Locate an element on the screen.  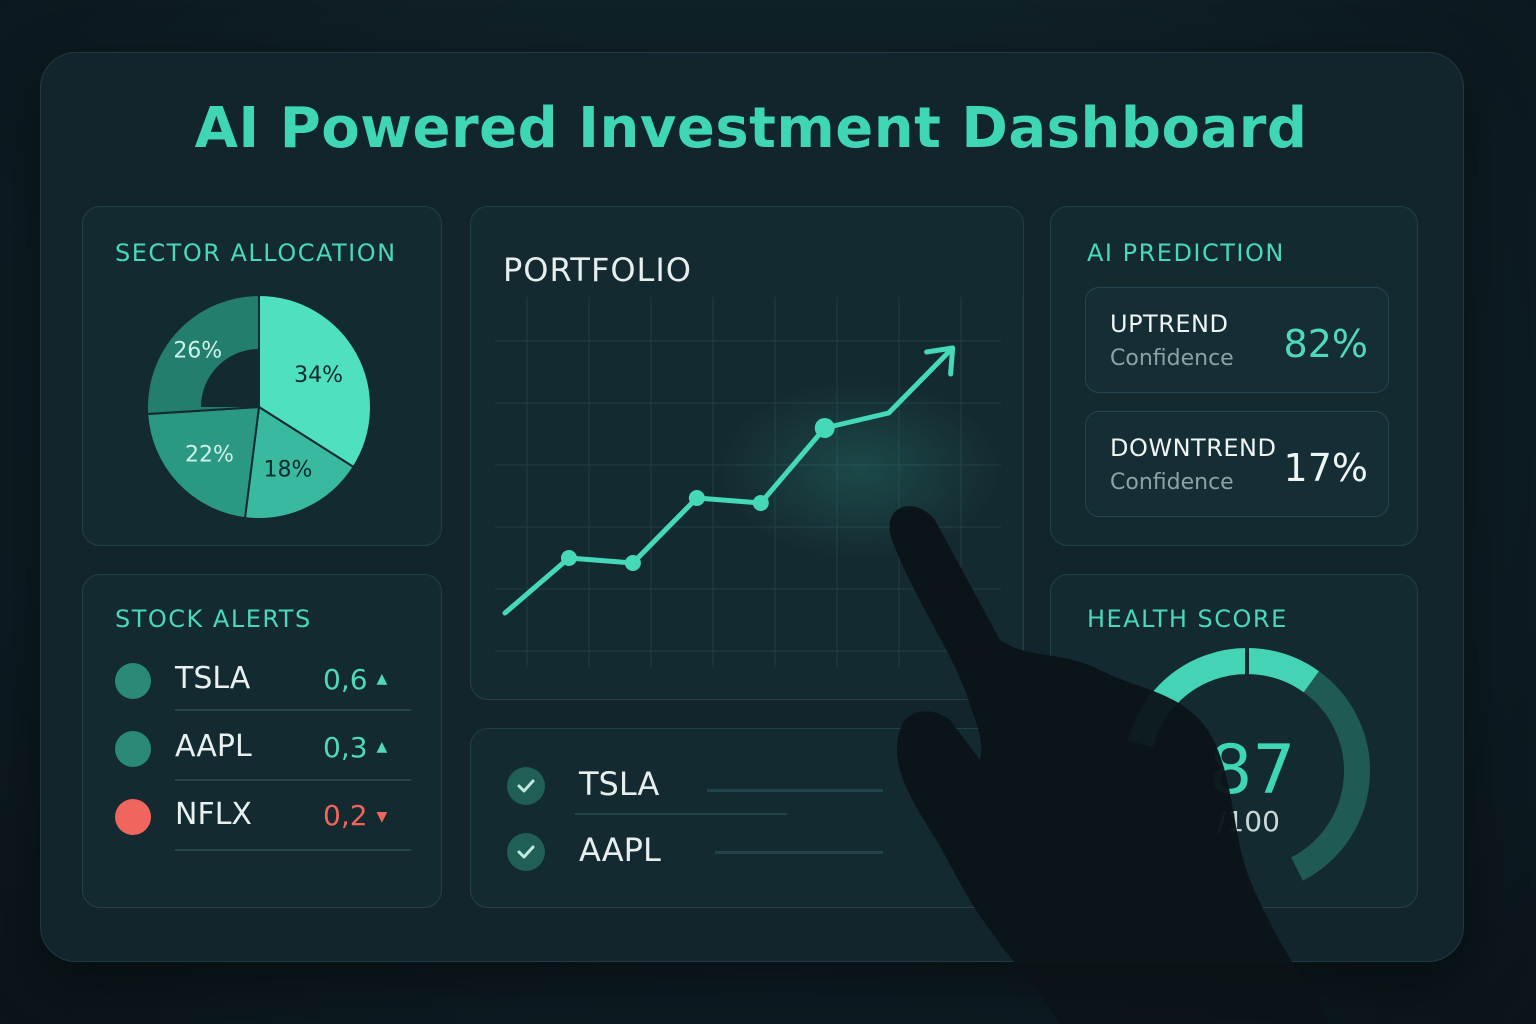
arrow-up-right-icon is located at coordinates (940, 361).